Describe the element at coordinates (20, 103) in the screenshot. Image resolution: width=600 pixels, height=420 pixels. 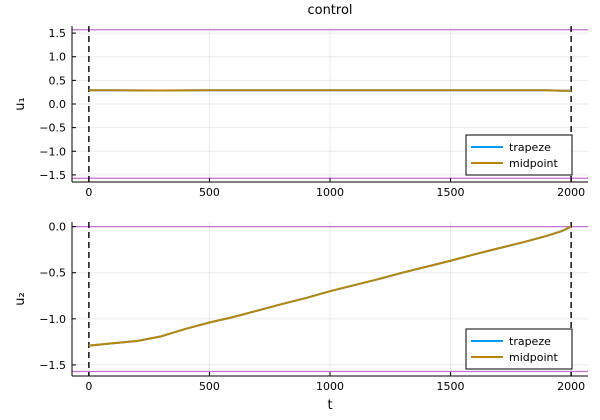
I see `y-axis-label: u₁` at that location.